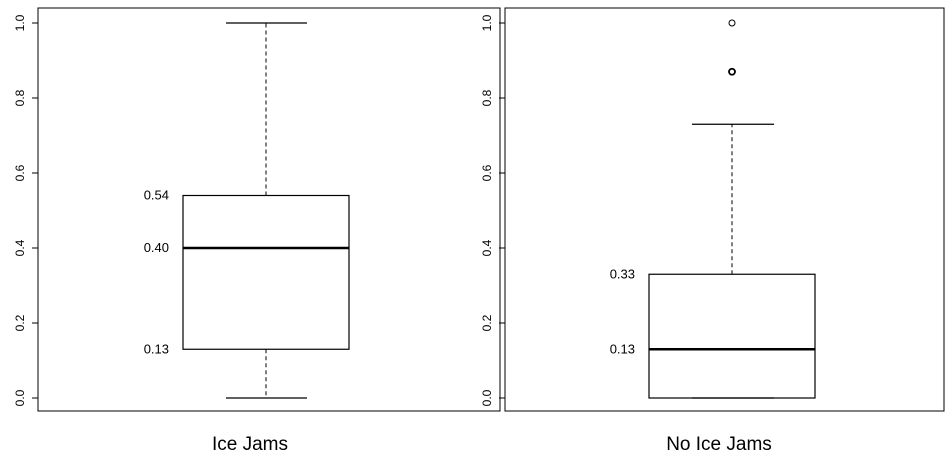 This screenshot has height=463, width=946. Describe the element at coordinates (622, 273) in the screenshot. I see `value-annotation: 0.33` at that location.